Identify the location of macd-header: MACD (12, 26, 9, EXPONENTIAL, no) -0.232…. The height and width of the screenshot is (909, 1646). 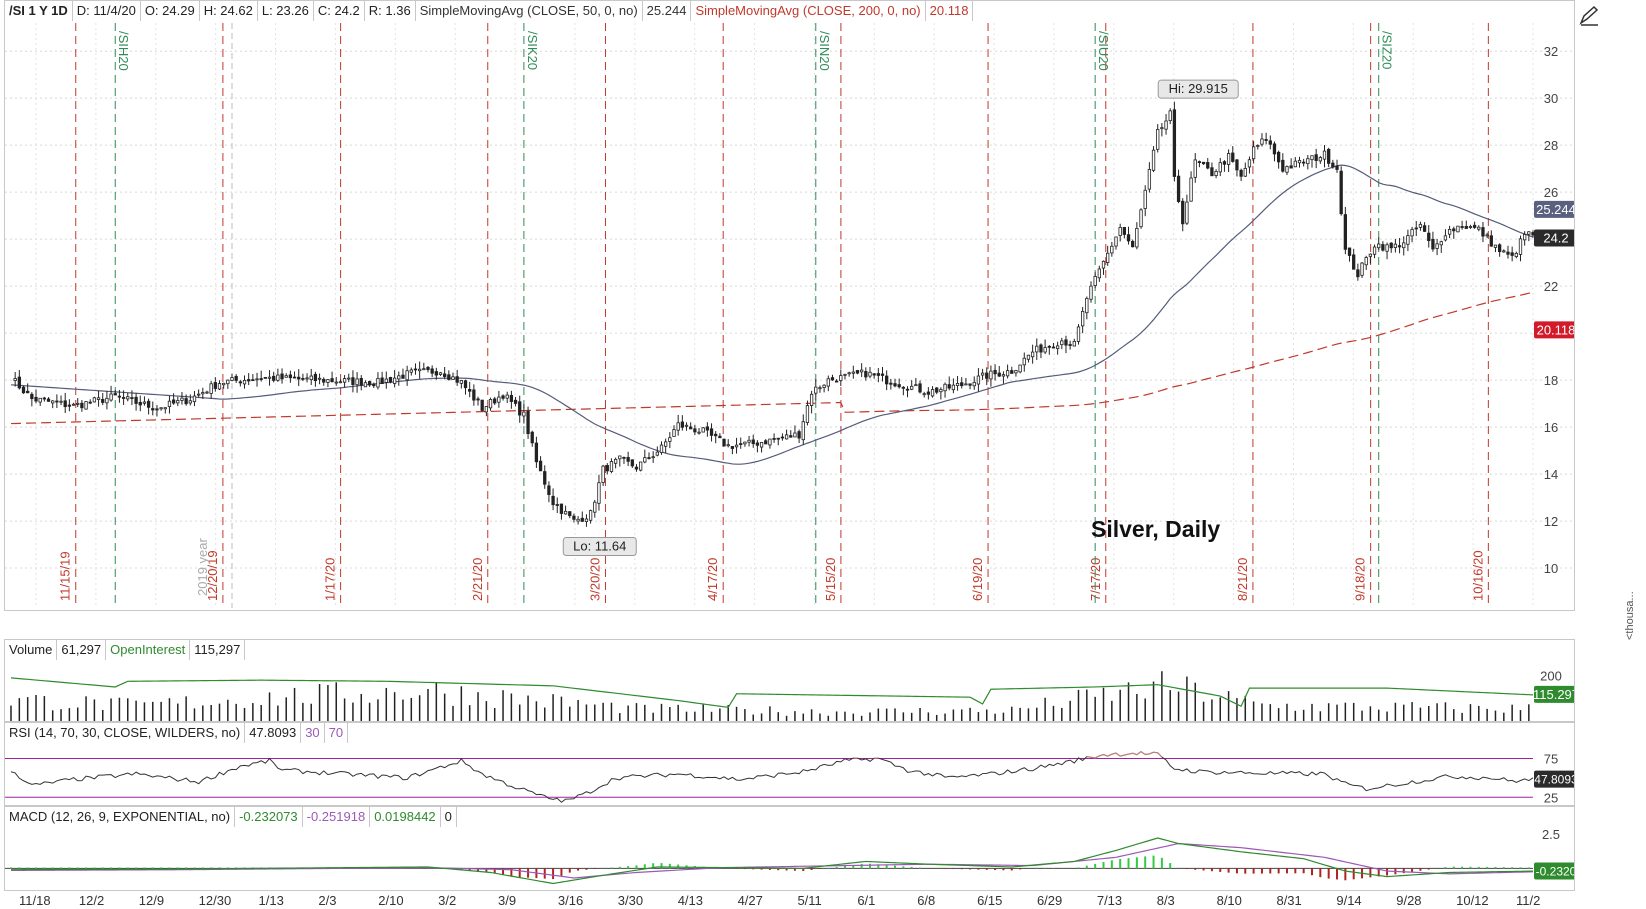
(231, 817).